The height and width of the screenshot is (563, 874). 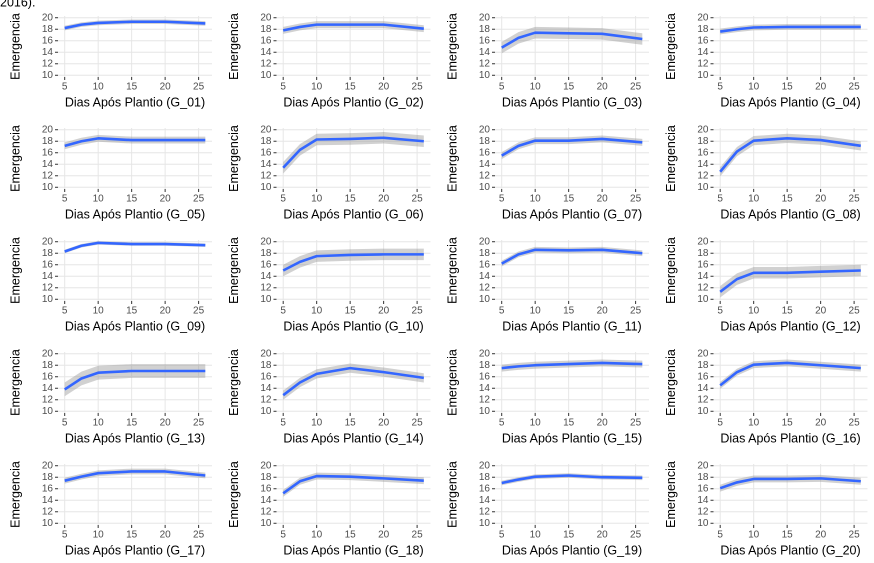 I want to click on x-axis-label: Dias Após Plantio (G_06), so click(x=353, y=214).